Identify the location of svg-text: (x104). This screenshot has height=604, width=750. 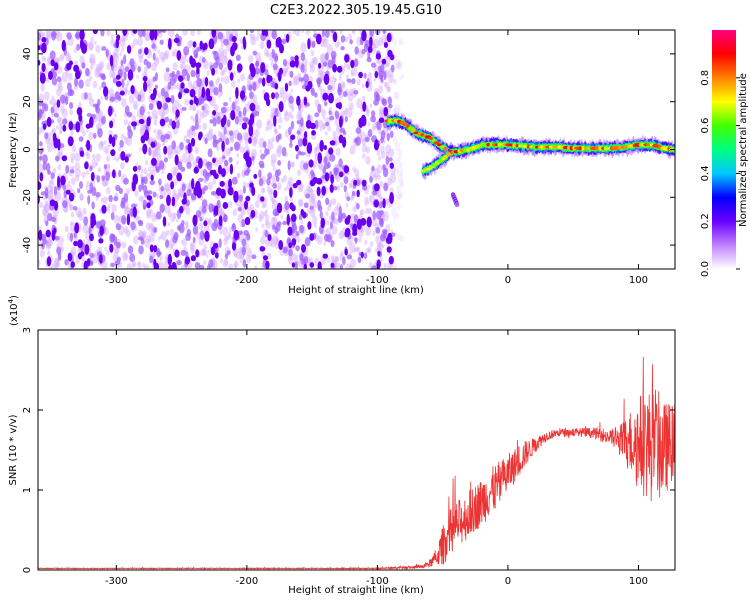
(13, 310).